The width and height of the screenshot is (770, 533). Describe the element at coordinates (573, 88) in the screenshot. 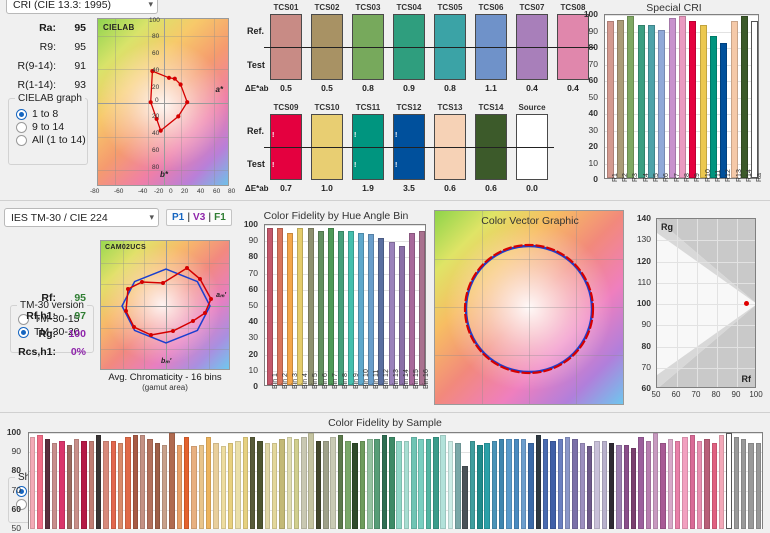

I see `tcs-delta-value: 0.4` at that location.